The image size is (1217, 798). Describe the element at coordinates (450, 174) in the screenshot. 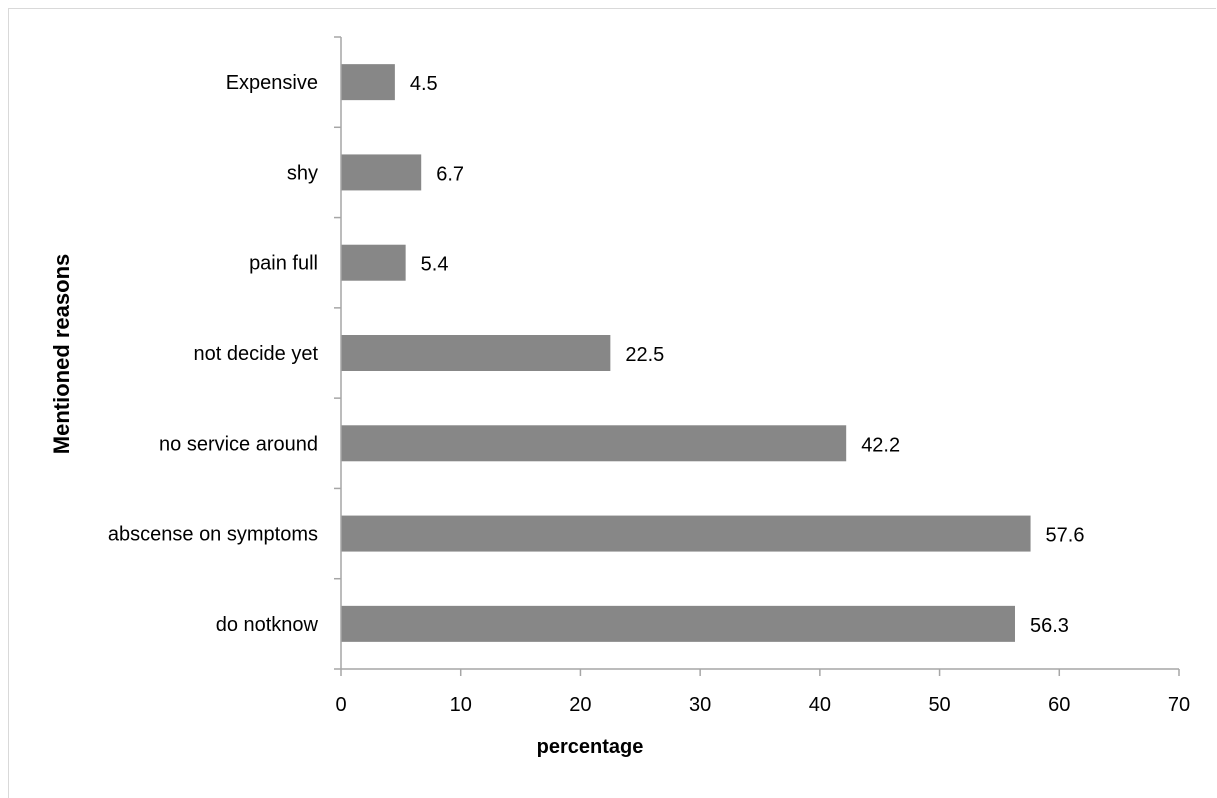

I see `data-label: 6.7` at that location.